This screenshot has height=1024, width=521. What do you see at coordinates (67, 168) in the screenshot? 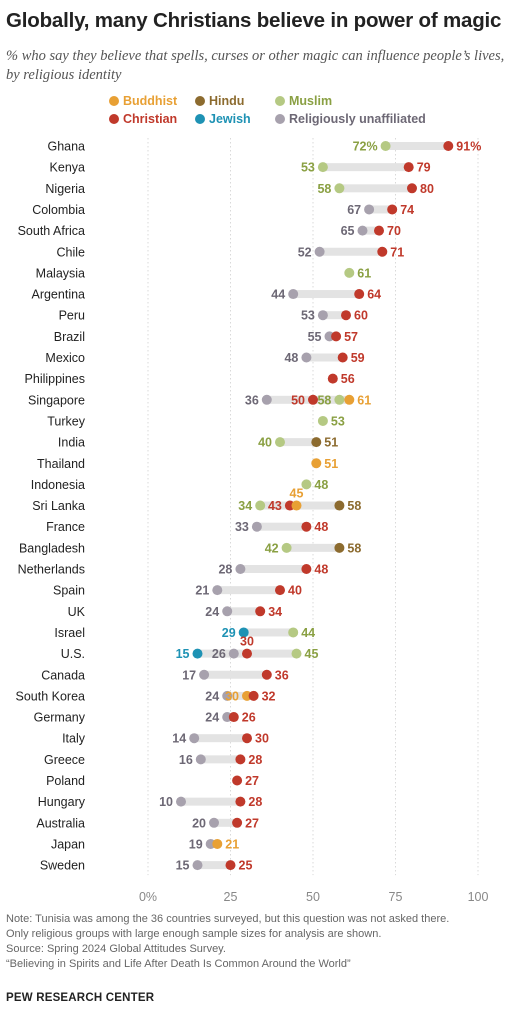
I see `country-label: Kenya` at bounding box center [67, 168].